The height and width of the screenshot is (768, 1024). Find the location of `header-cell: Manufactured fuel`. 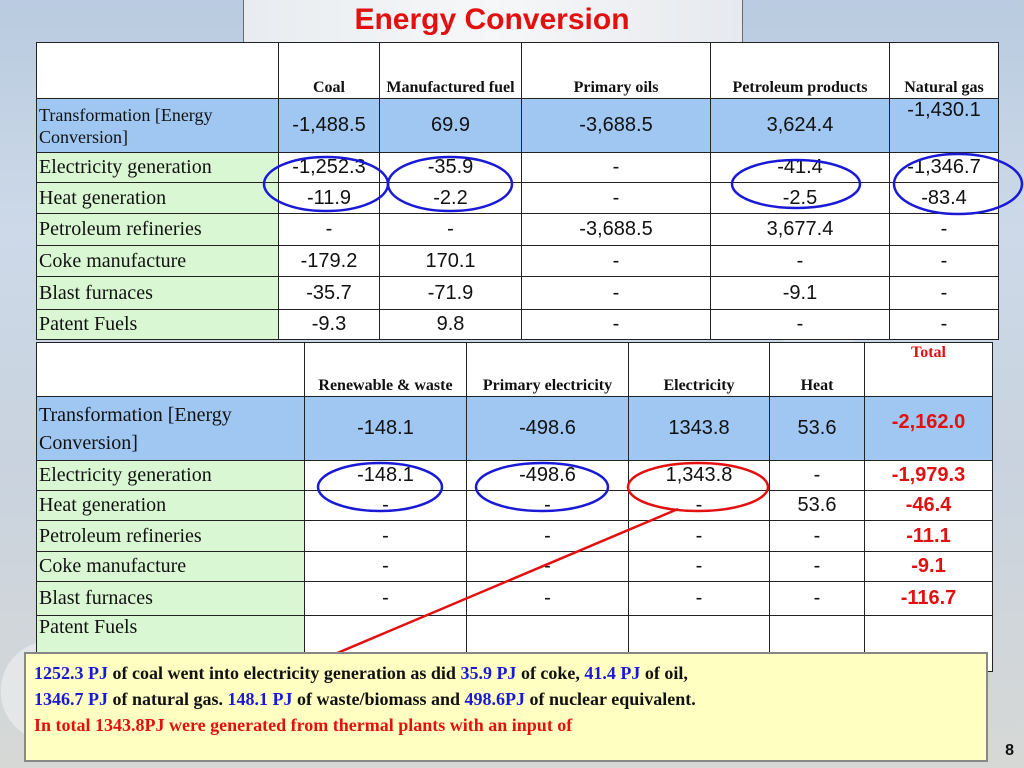

header-cell: Manufactured fuel is located at coordinates (450, 70).